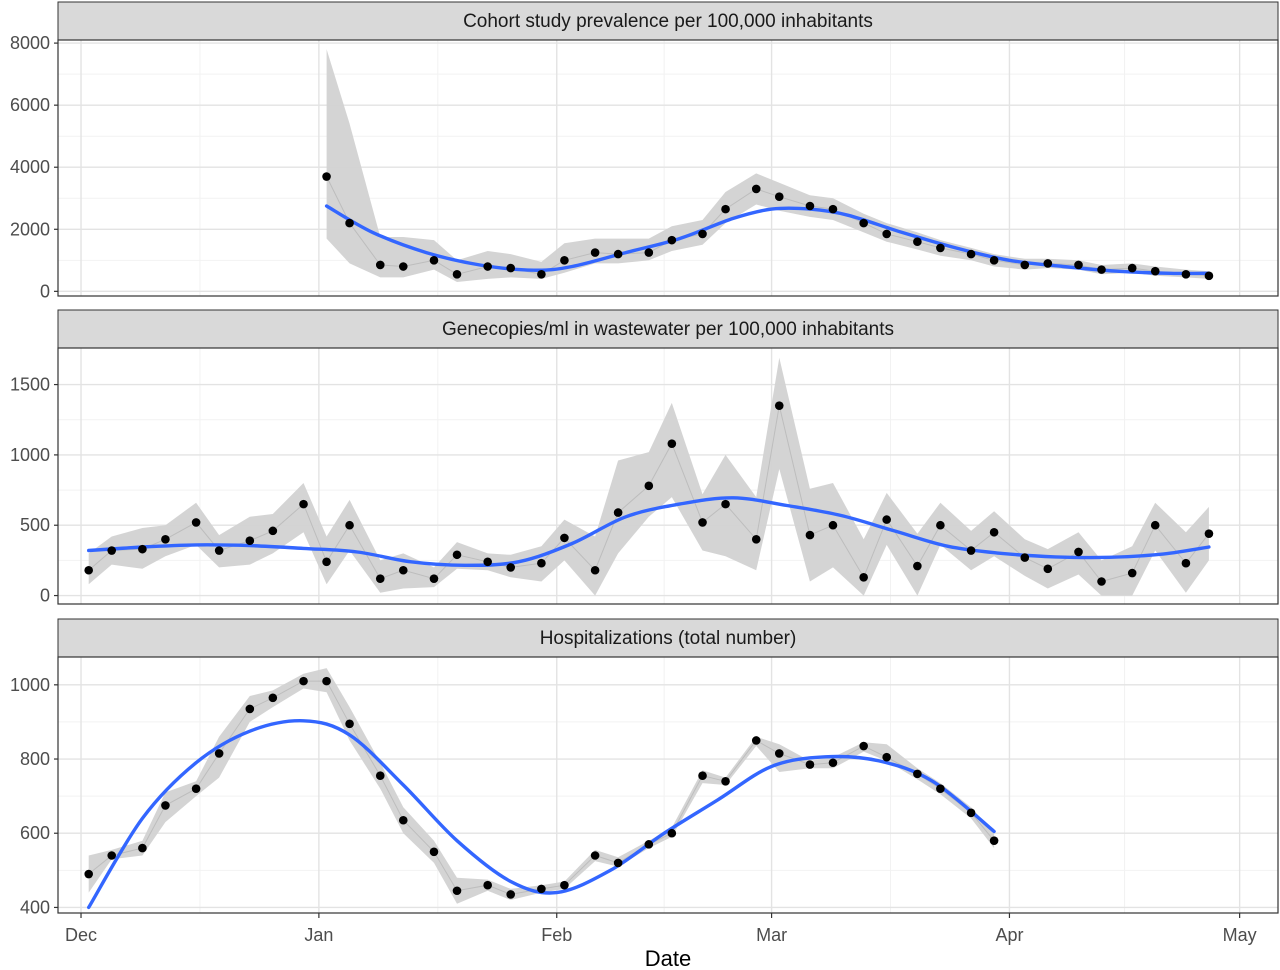  I want to click on y-tick-label: 6000, so click(30, 105).